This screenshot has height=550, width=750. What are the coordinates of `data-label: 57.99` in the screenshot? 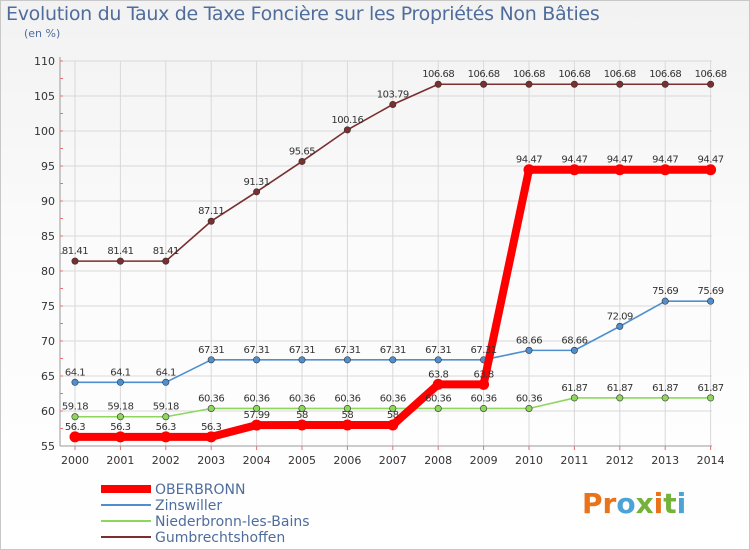 It's located at (257, 415).